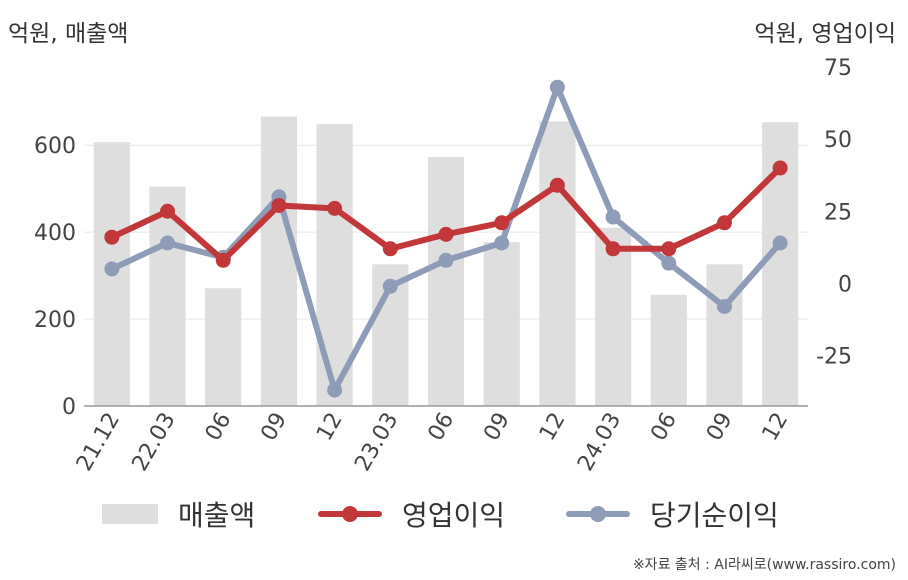  I want to click on legend-label-net-income: 당기순이익, so click(714, 515).